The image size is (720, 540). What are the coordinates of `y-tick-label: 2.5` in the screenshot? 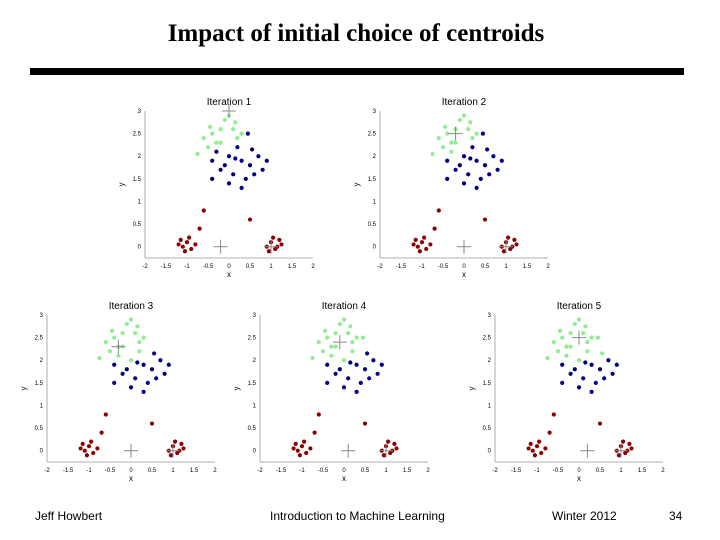 It's located at (487, 339).